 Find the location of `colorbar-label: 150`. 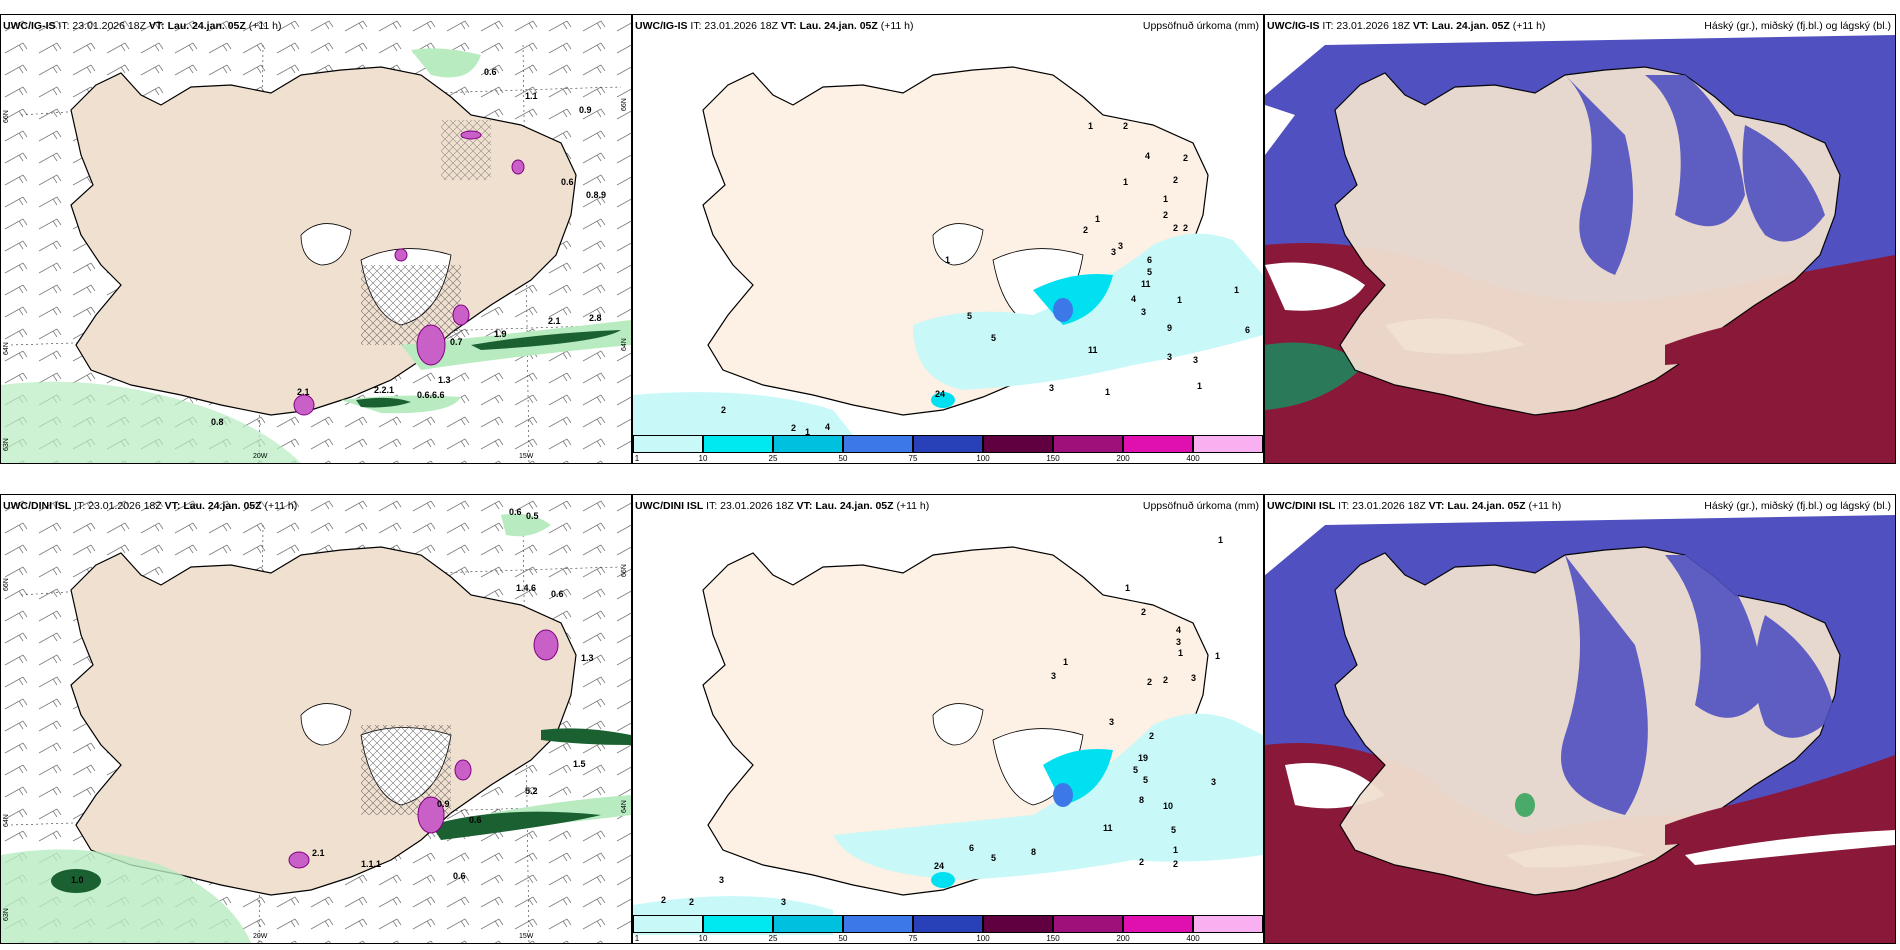

colorbar-label: 150 is located at coordinates (1053, 458).